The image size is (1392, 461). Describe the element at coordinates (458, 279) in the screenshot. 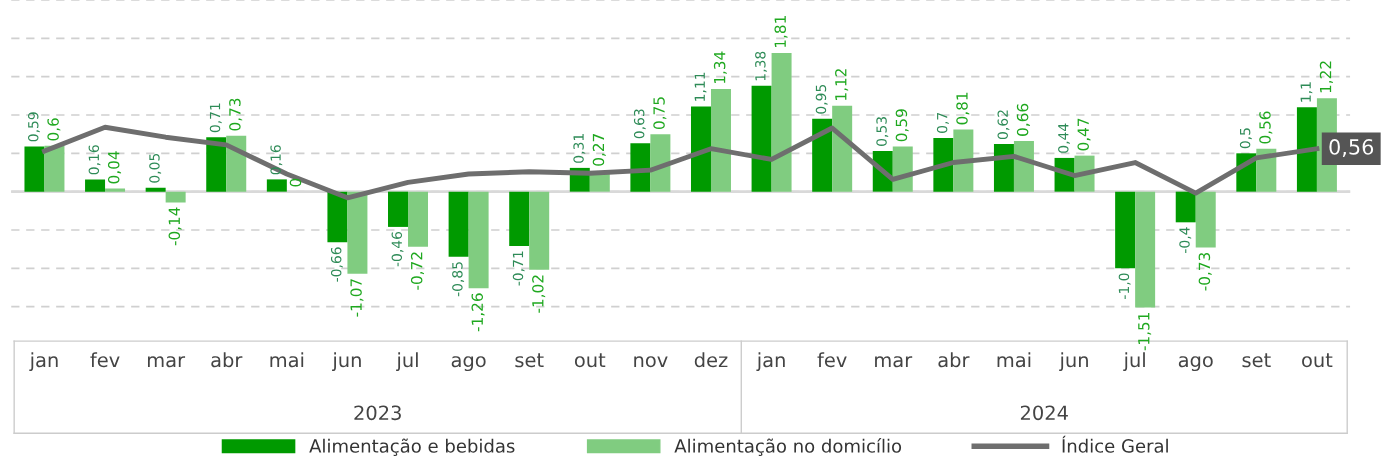

I see `data-label: -0,85` at that location.